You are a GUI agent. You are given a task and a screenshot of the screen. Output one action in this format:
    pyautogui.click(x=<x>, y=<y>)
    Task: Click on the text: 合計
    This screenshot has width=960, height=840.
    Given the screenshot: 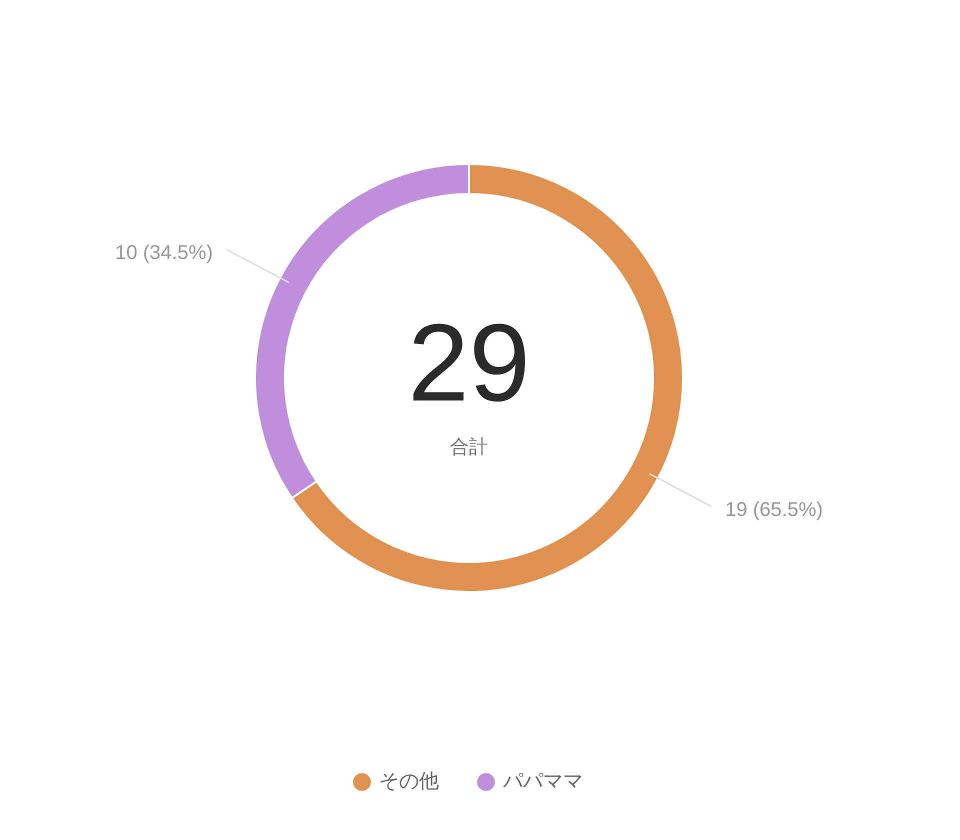 What is the action you would take?
    pyautogui.click(x=469, y=447)
    